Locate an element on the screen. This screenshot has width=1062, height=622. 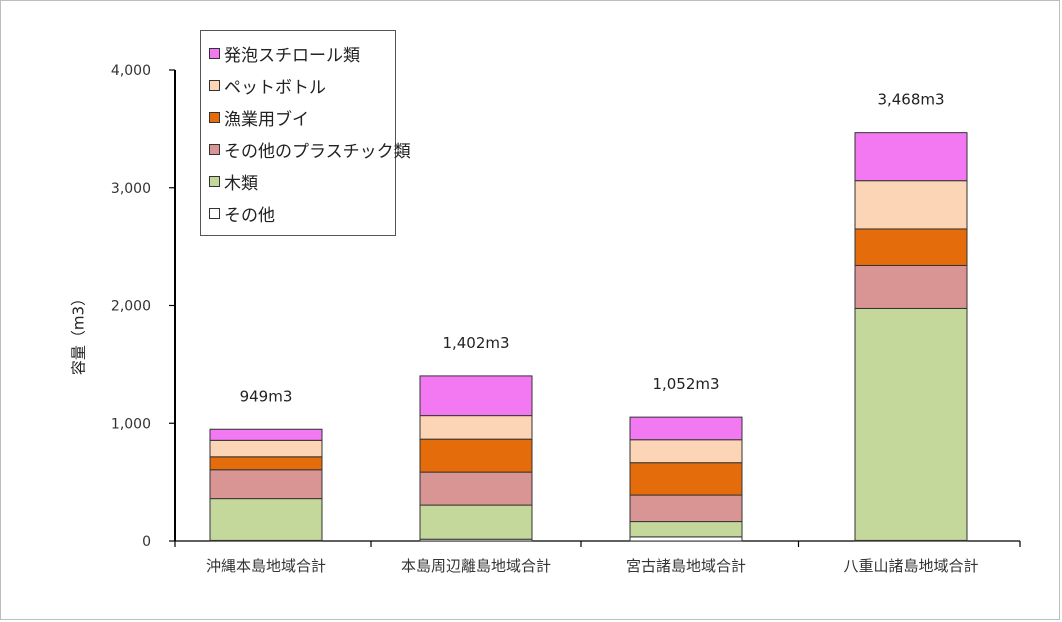
x-tick-label: 本島周辺離島地域合計 is located at coordinates (476, 566).